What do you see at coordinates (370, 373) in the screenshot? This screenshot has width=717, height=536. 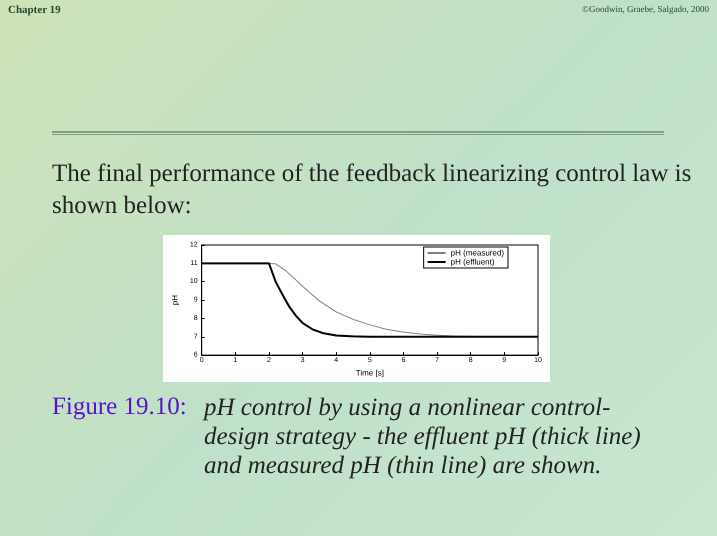 I see `x-axis-title: Time [s]` at bounding box center [370, 373].